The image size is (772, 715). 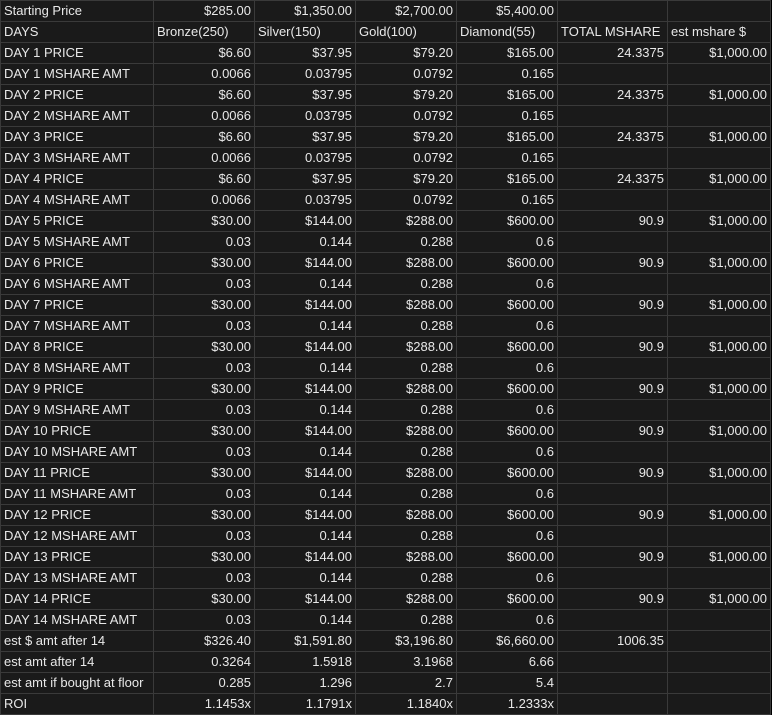 What do you see at coordinates (406, 116) in the screenshot?
I see `data-cell: 0.0792` at bounding box center [406, 116].